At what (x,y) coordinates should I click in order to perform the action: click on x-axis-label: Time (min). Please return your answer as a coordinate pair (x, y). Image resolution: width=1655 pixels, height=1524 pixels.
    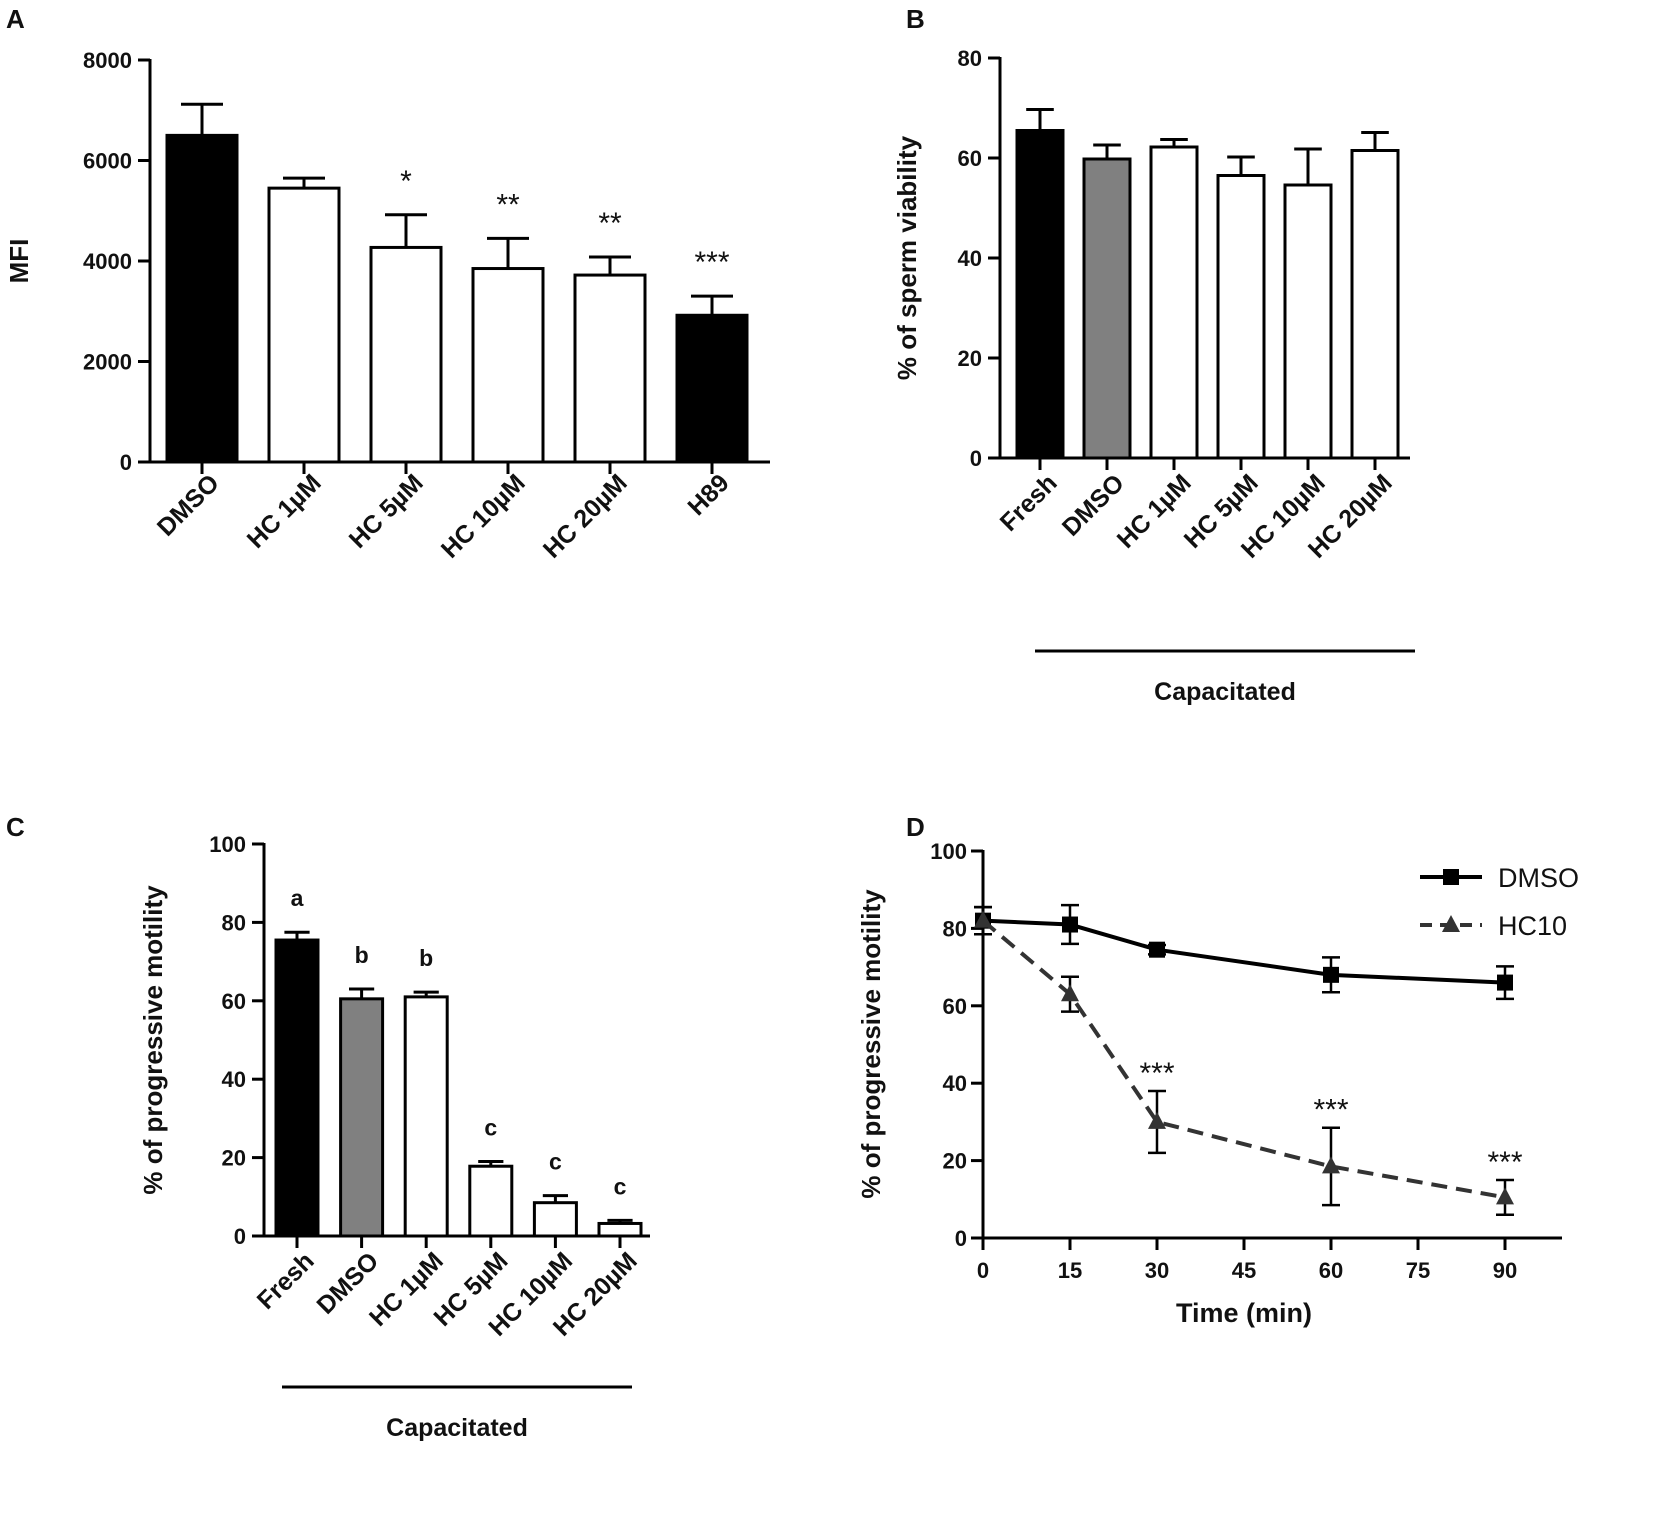
    Looking at the image, I should click on (1244, 1313).